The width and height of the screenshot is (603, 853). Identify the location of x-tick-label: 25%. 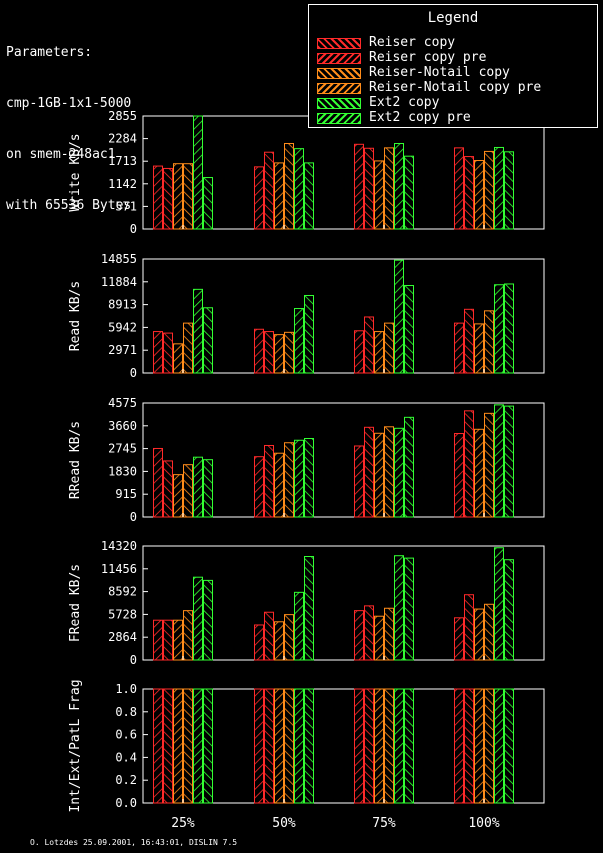
(183, 823).